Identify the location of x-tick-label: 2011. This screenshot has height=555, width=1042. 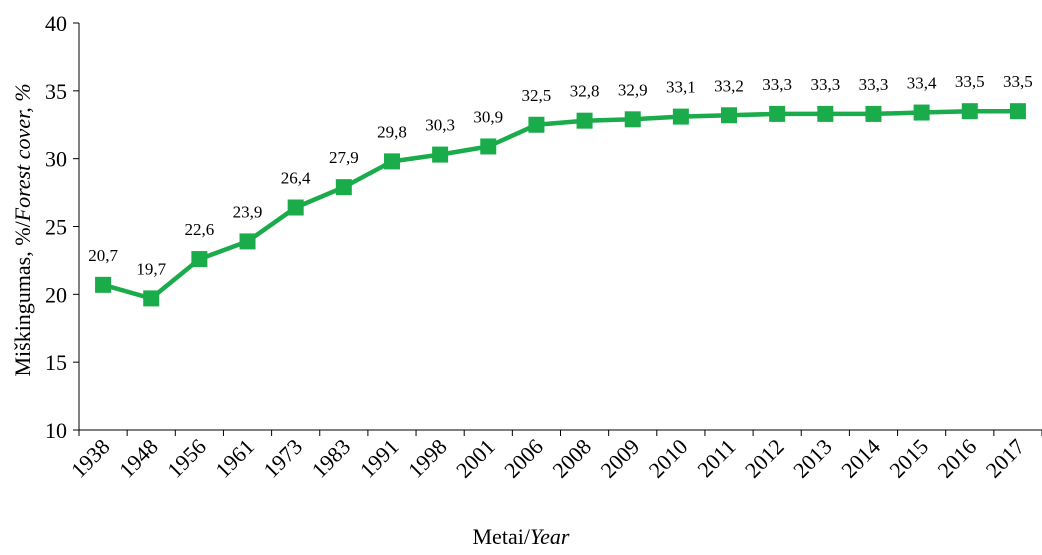
(716, 458).